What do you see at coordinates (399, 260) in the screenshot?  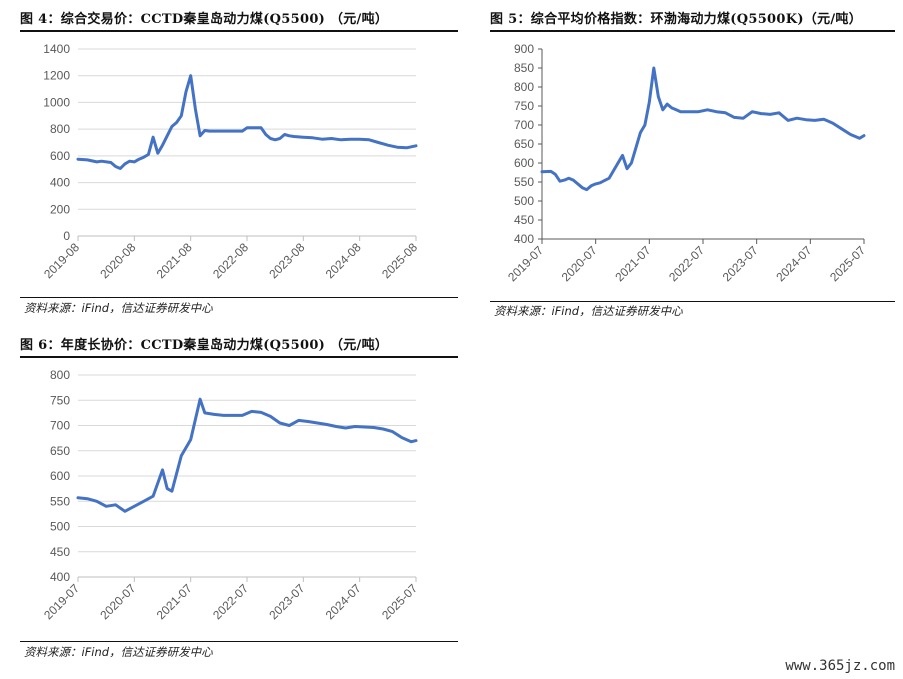 I see `x-tick-label: 2025-08` at bounding box center [399, 260].